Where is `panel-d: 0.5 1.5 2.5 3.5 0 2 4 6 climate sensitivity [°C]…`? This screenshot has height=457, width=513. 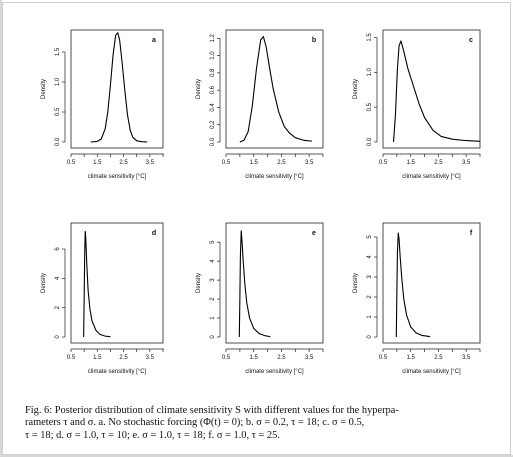 panel-d: 0.5 1.5 2.5 3.5 0 2 4 6 climate sensitivity [°C]… is located at coordinates (102, 298).